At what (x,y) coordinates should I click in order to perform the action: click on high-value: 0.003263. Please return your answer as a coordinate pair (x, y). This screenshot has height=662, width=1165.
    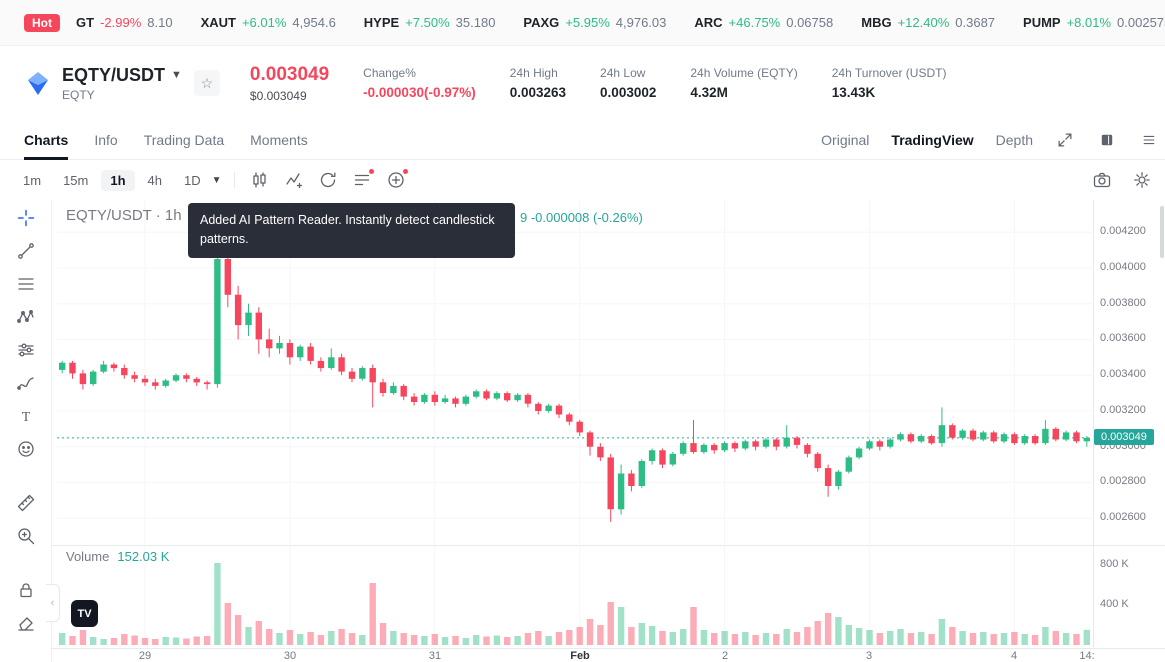
    Looking at the image, I should click on (538, 92).